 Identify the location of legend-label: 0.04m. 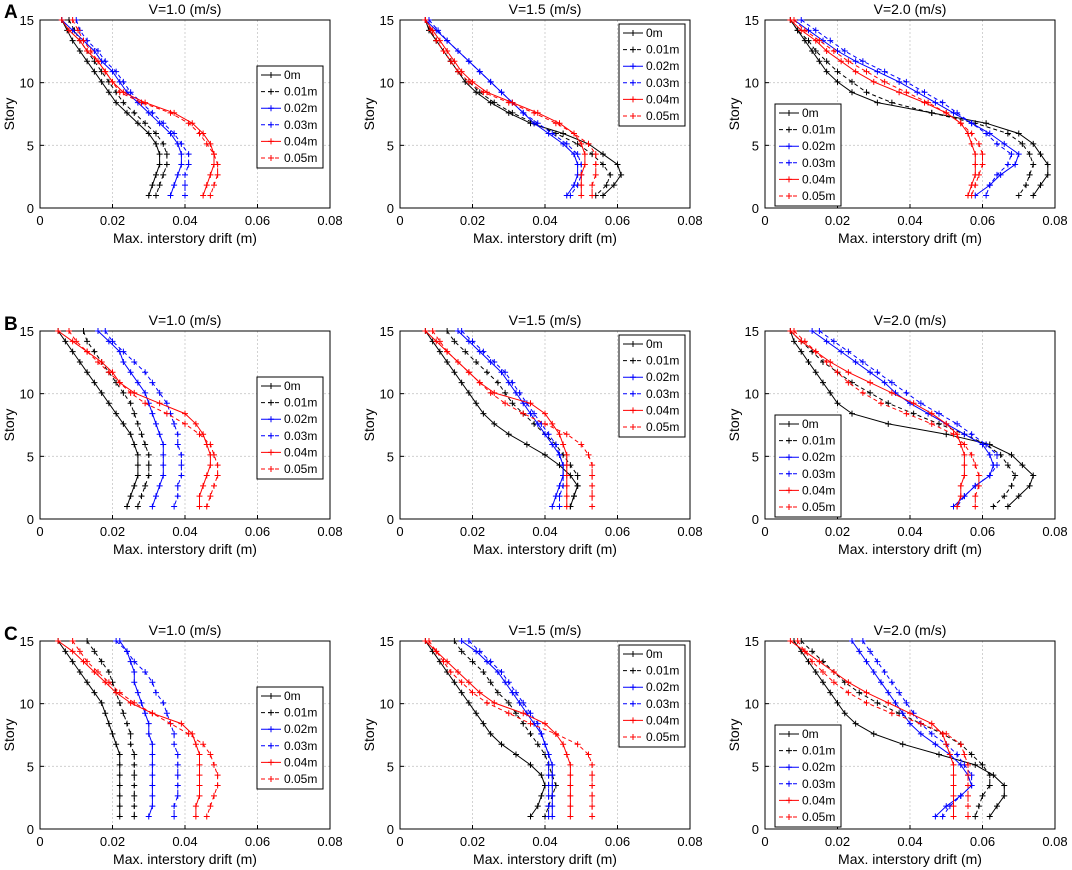
(300, 141).